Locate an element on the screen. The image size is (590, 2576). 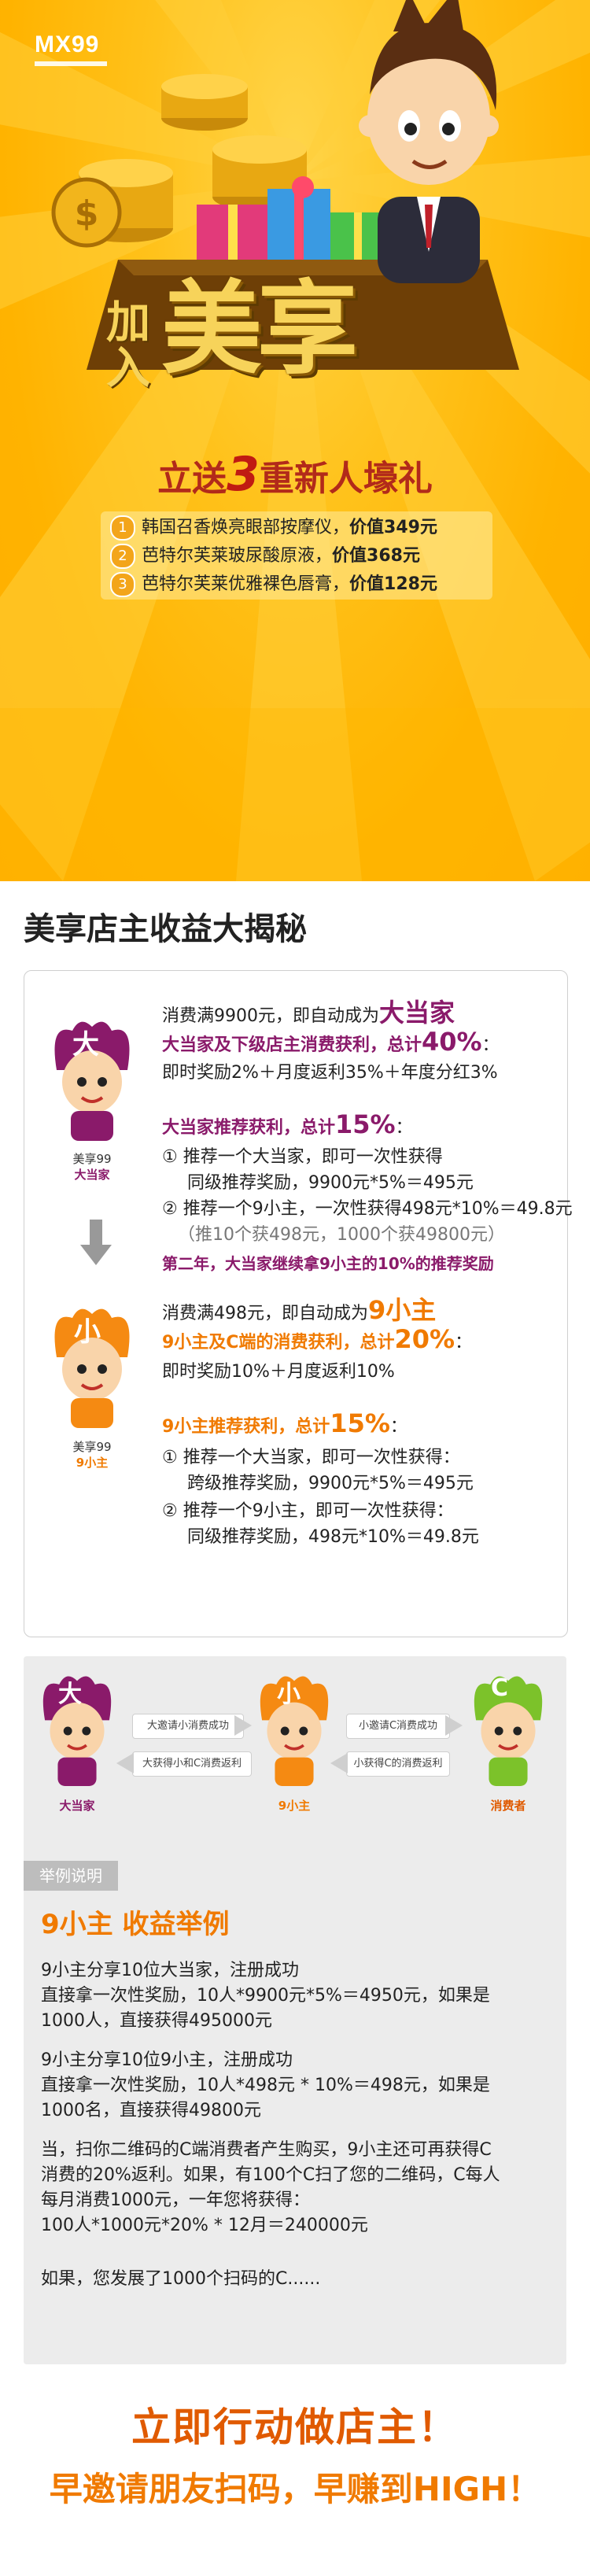
gold-coins-icon: $ is located at coordinates (179, 161).